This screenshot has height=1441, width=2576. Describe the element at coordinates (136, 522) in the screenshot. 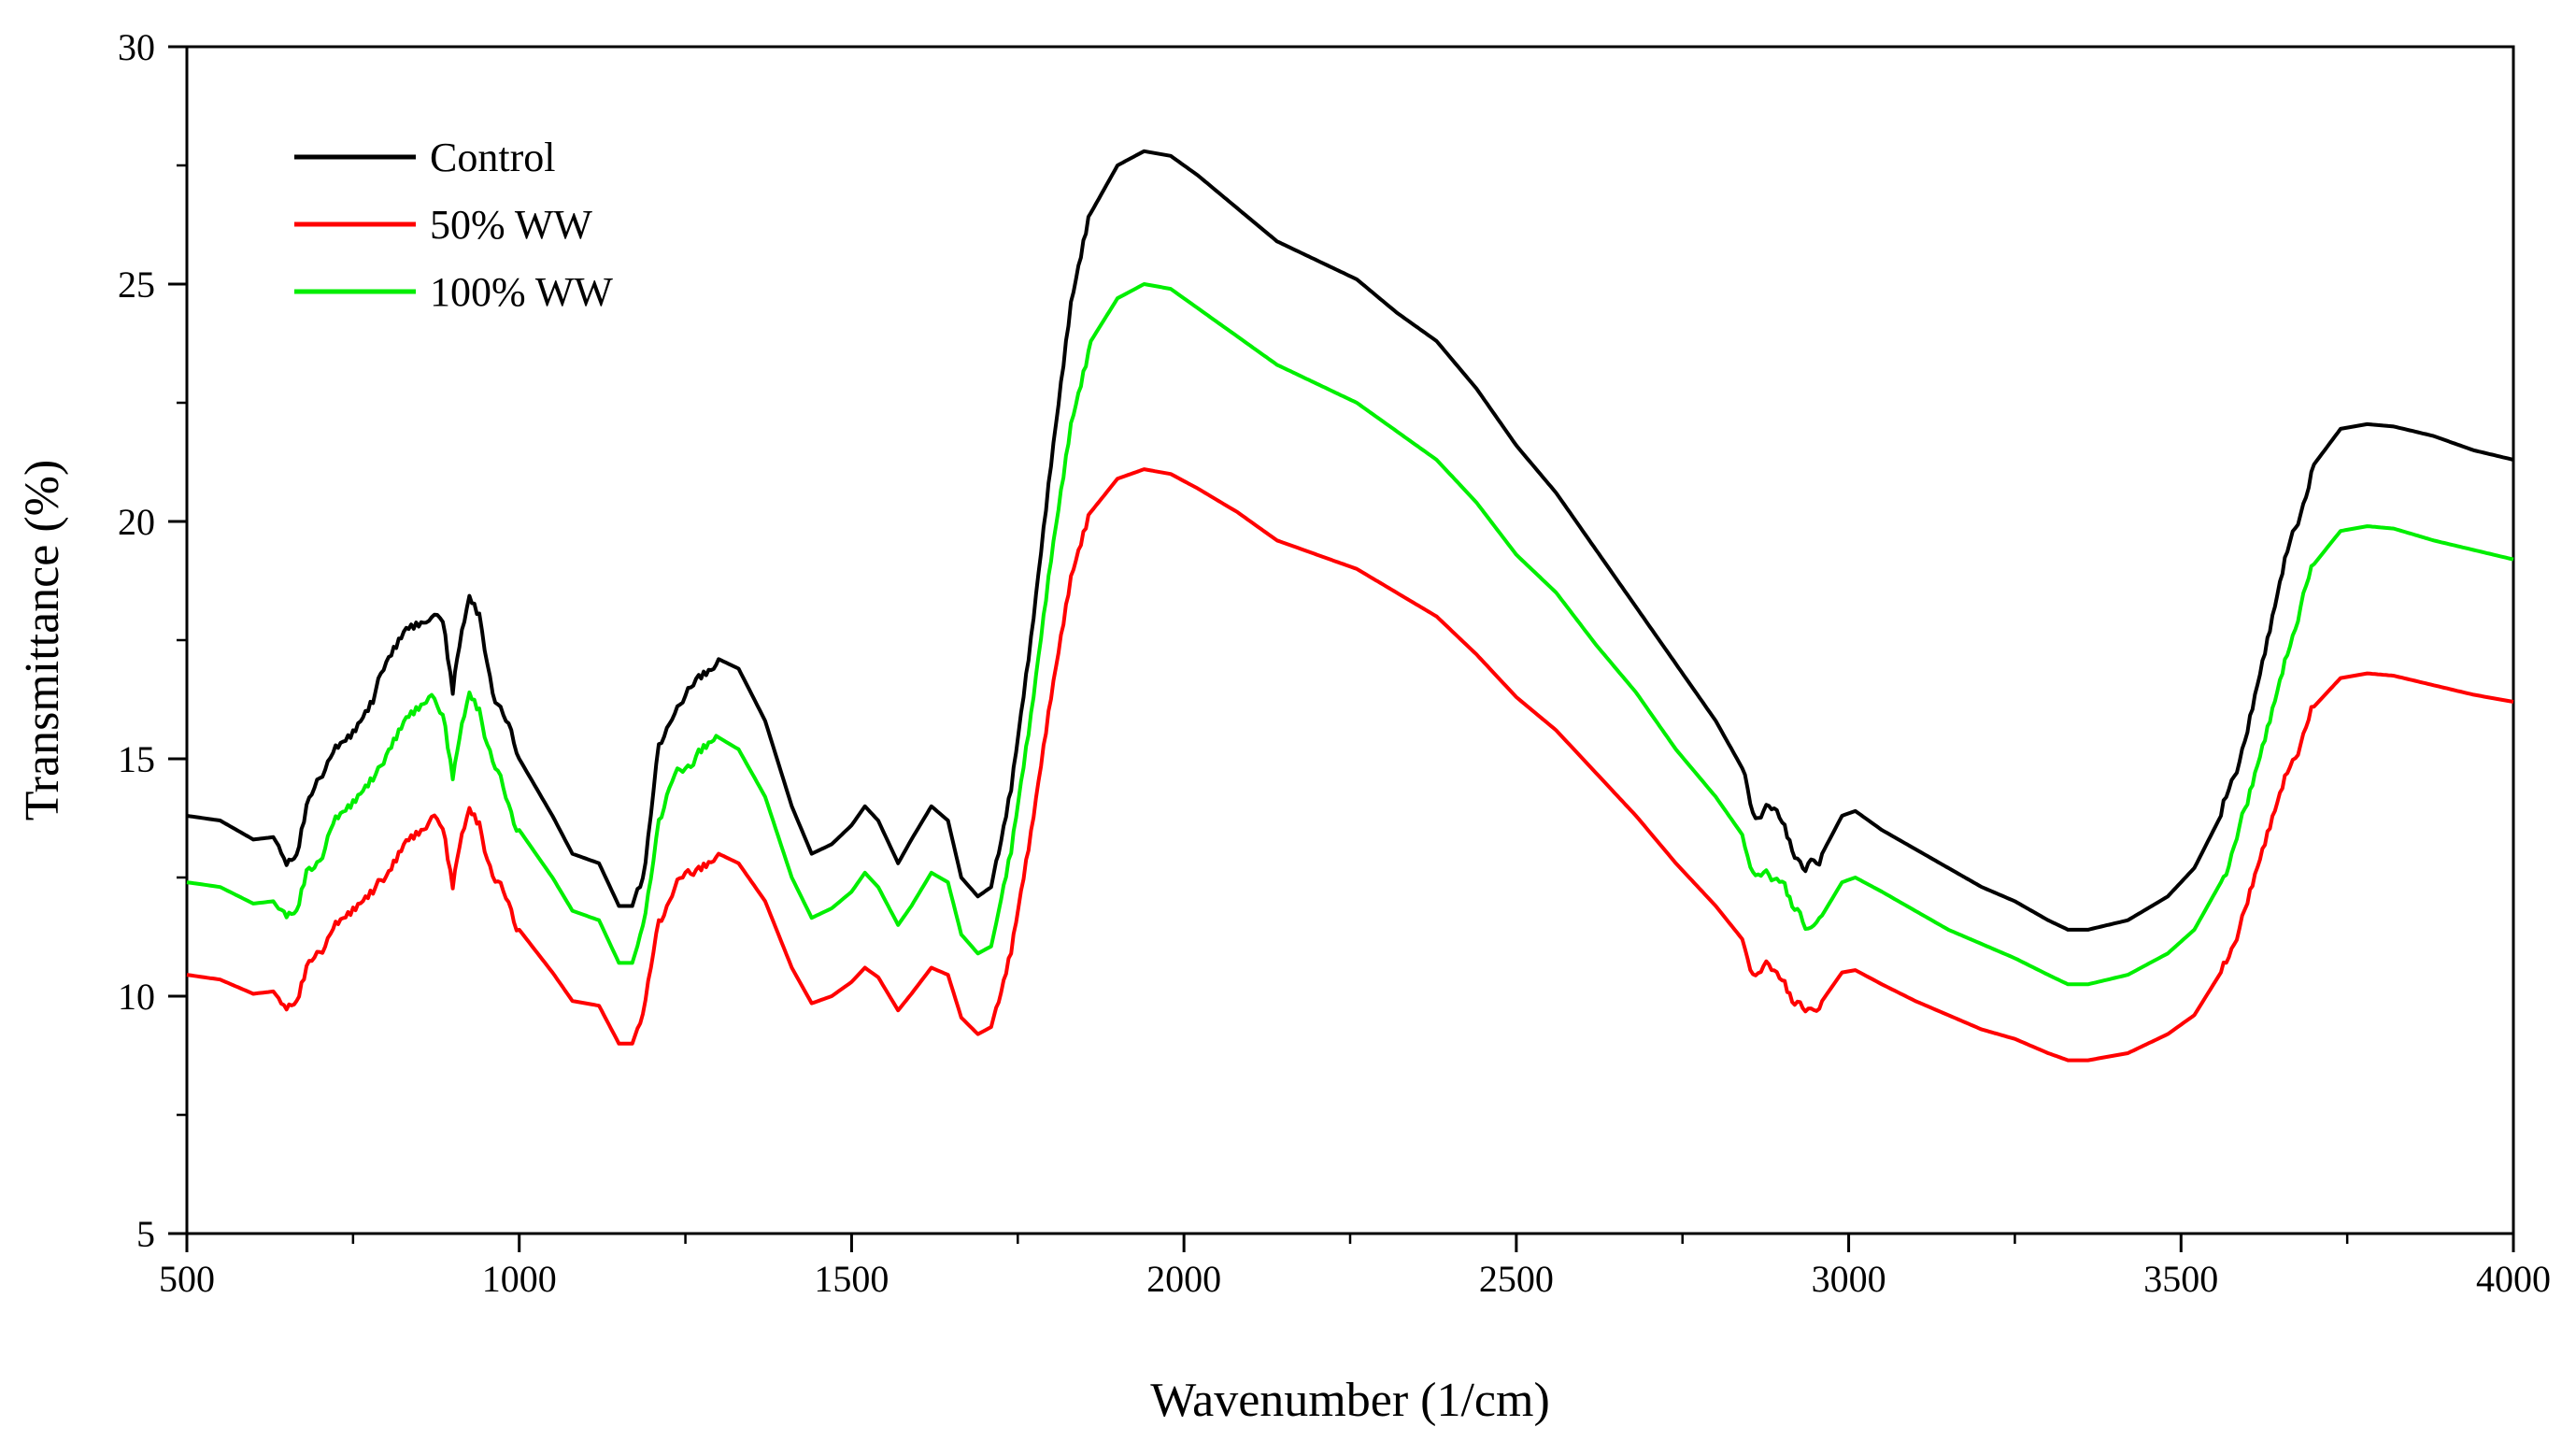

I see `y-tick-label: 20` at that location.